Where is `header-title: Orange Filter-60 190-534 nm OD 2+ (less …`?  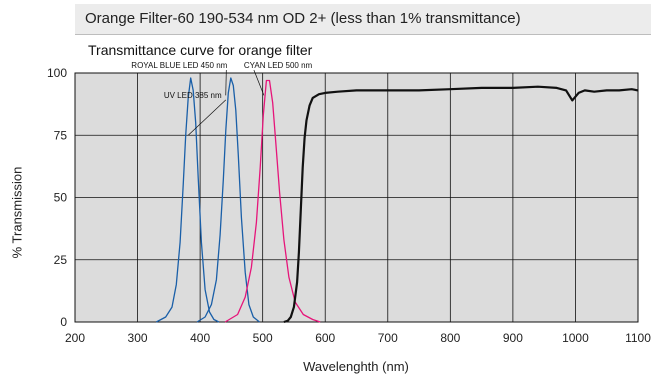 header-title: Orange Filter-60 190-534 nm OD 2+ (less … is located at coordinates (303, 18).